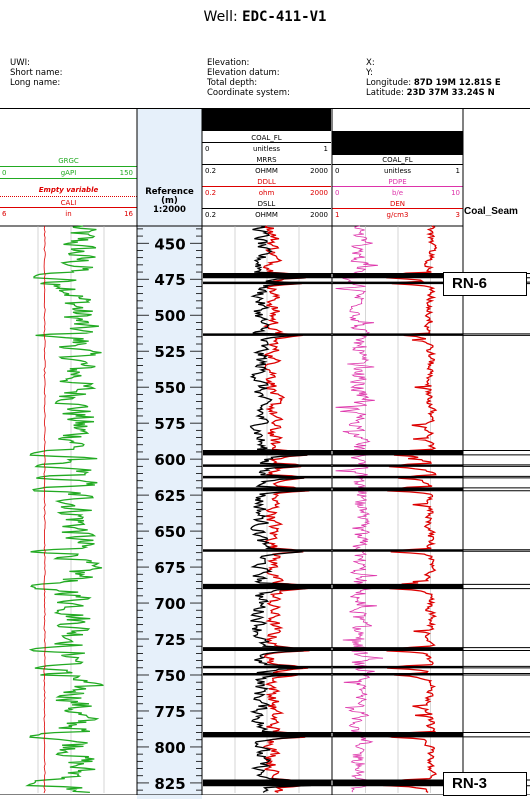 Image resolution: width=530 pixels, height=799 pixels. What do you see at coordinates (248, 93) in the screenshot?
I see `coord-system-label: Coordinate system:` at bounding box center [248, 93].